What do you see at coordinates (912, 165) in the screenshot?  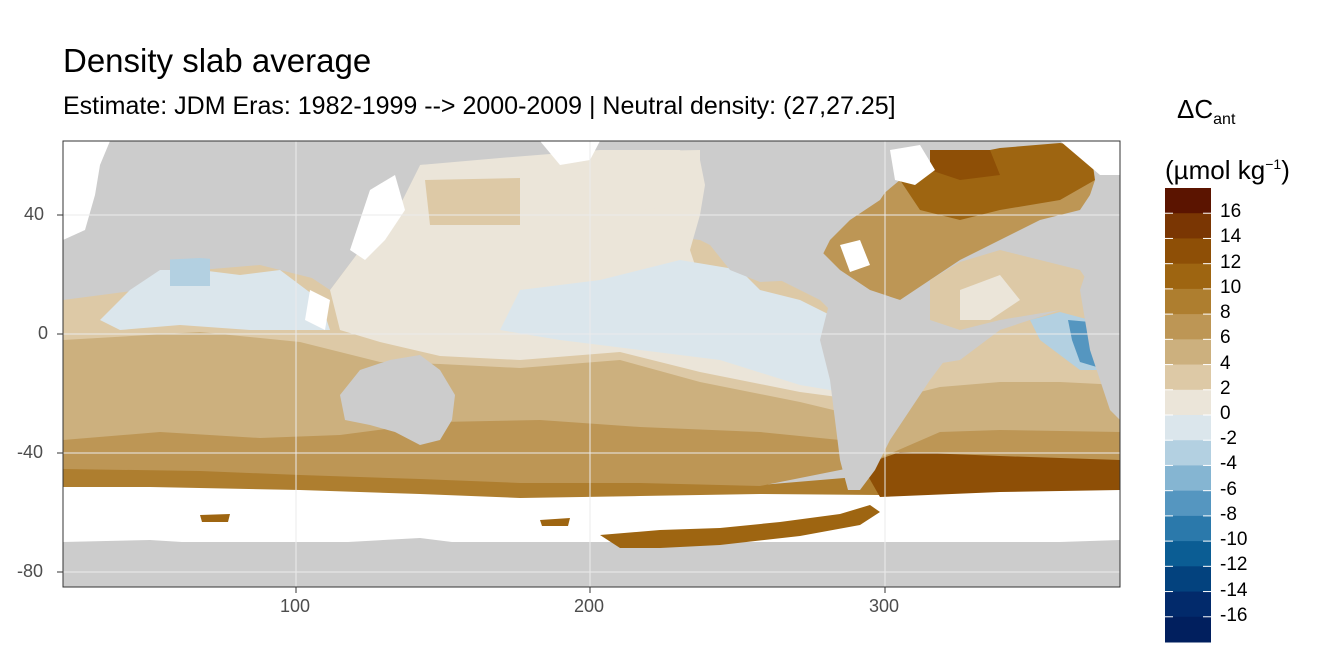 I see `no-data-patch-baffin` at bounding box center [912, 165].